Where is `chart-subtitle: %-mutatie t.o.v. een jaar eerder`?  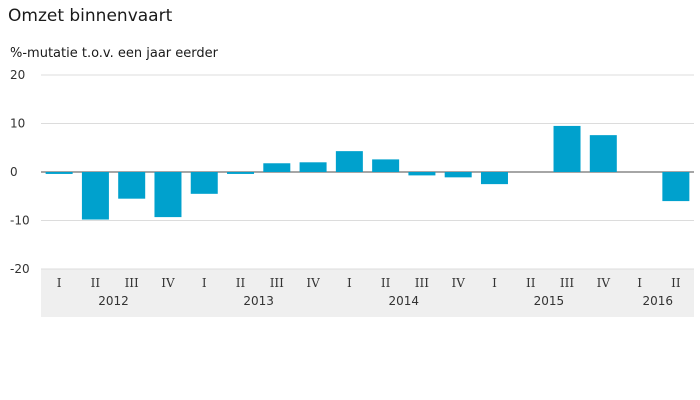
chart-subtitle: %-mutatie t.o.v. een jaar eerder is located at coordinates (114, 53).